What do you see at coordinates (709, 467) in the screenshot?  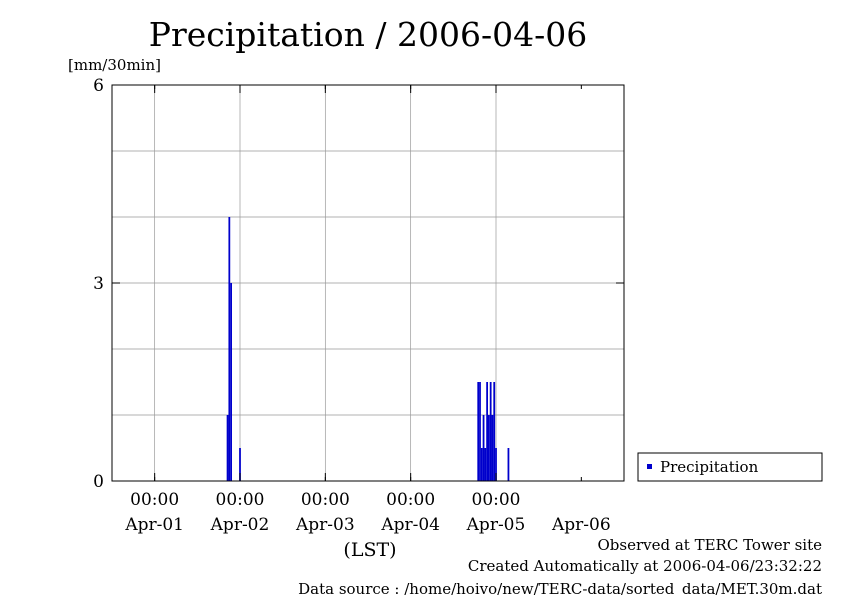 I see `legend-label-precipitation: Precipitation` at bounding box center [709, 467].